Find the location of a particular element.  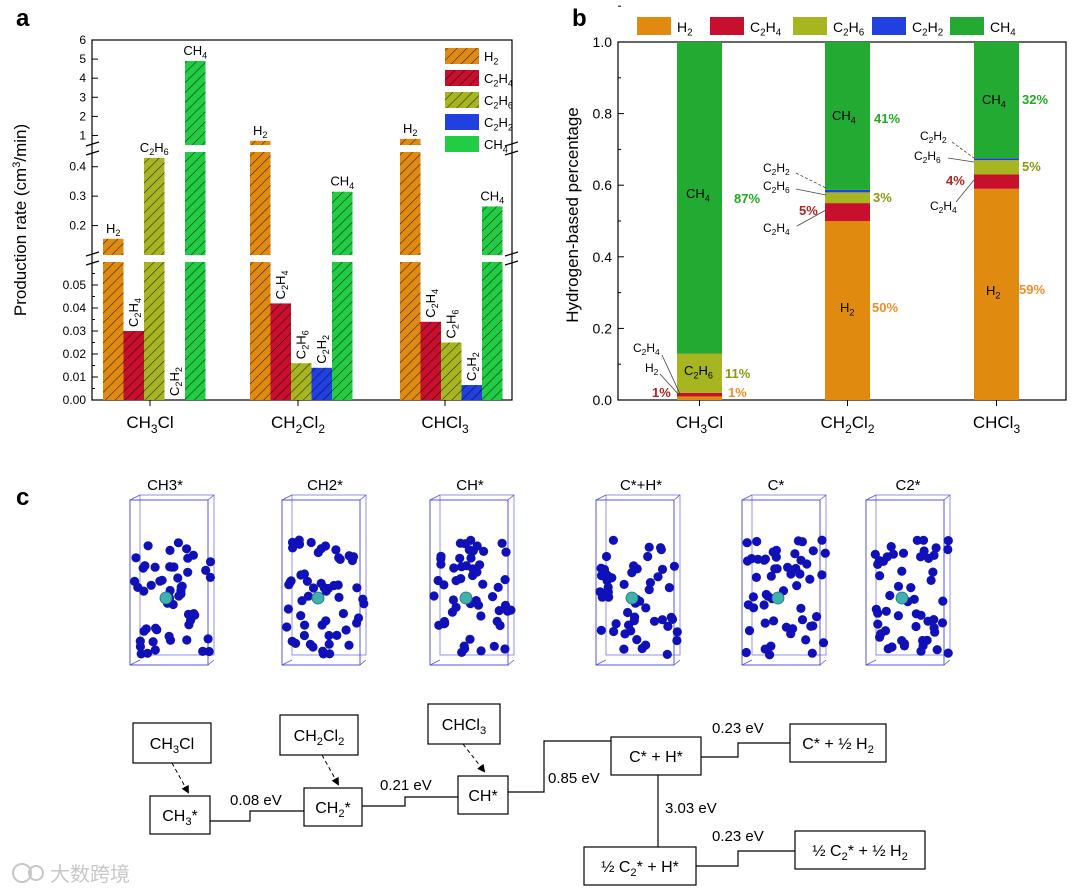

pathway-molecule-chcl3-box is located at coordinates (464, 724).